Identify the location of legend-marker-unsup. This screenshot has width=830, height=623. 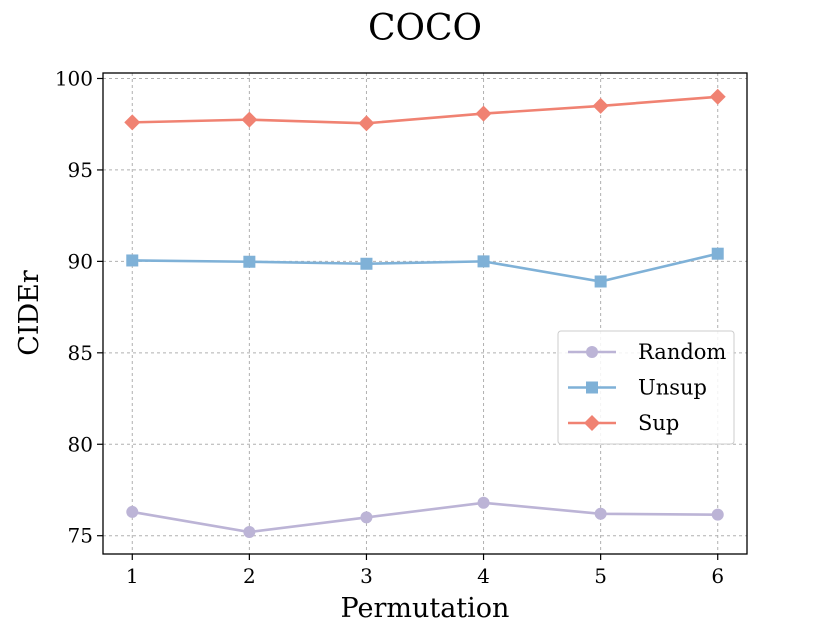
(592, 387).